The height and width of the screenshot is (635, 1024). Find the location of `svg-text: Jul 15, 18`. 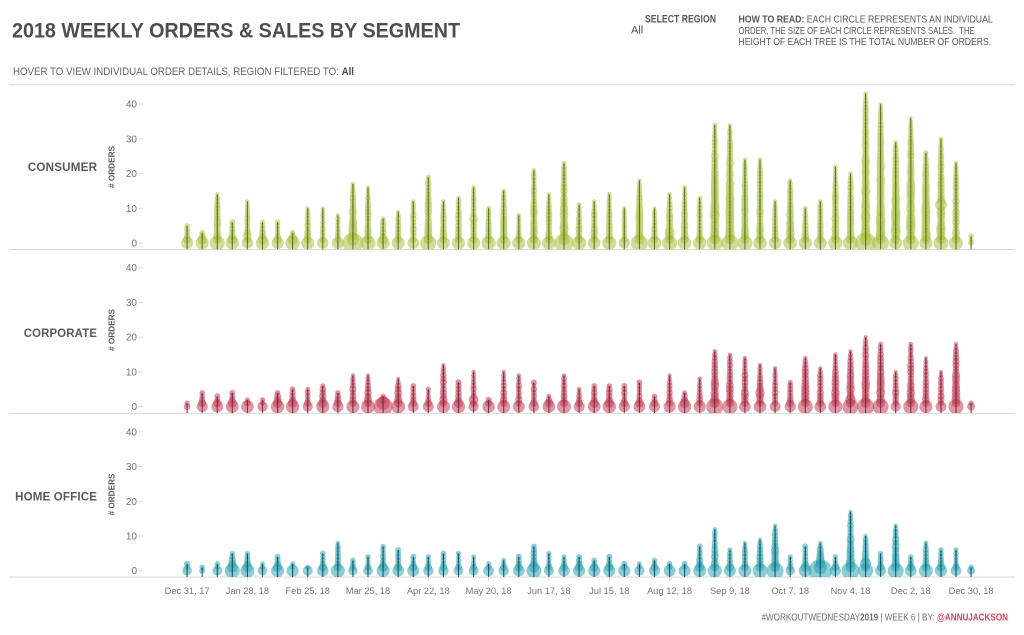

svg-text: Jul 15, 18 is located at coordinates (609, 591).